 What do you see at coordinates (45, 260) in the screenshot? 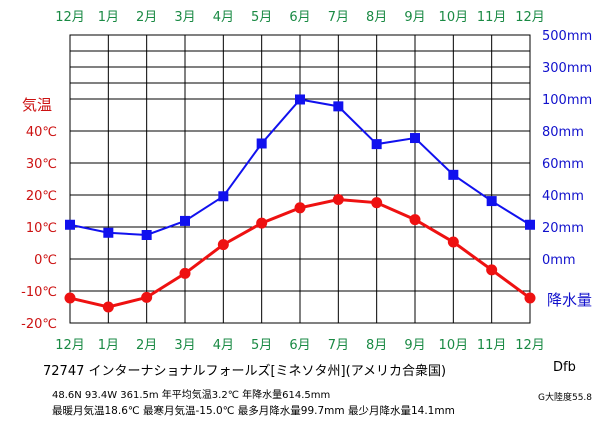
I see `temp-tick-label: 0℃` at bounding box center [45, 260].